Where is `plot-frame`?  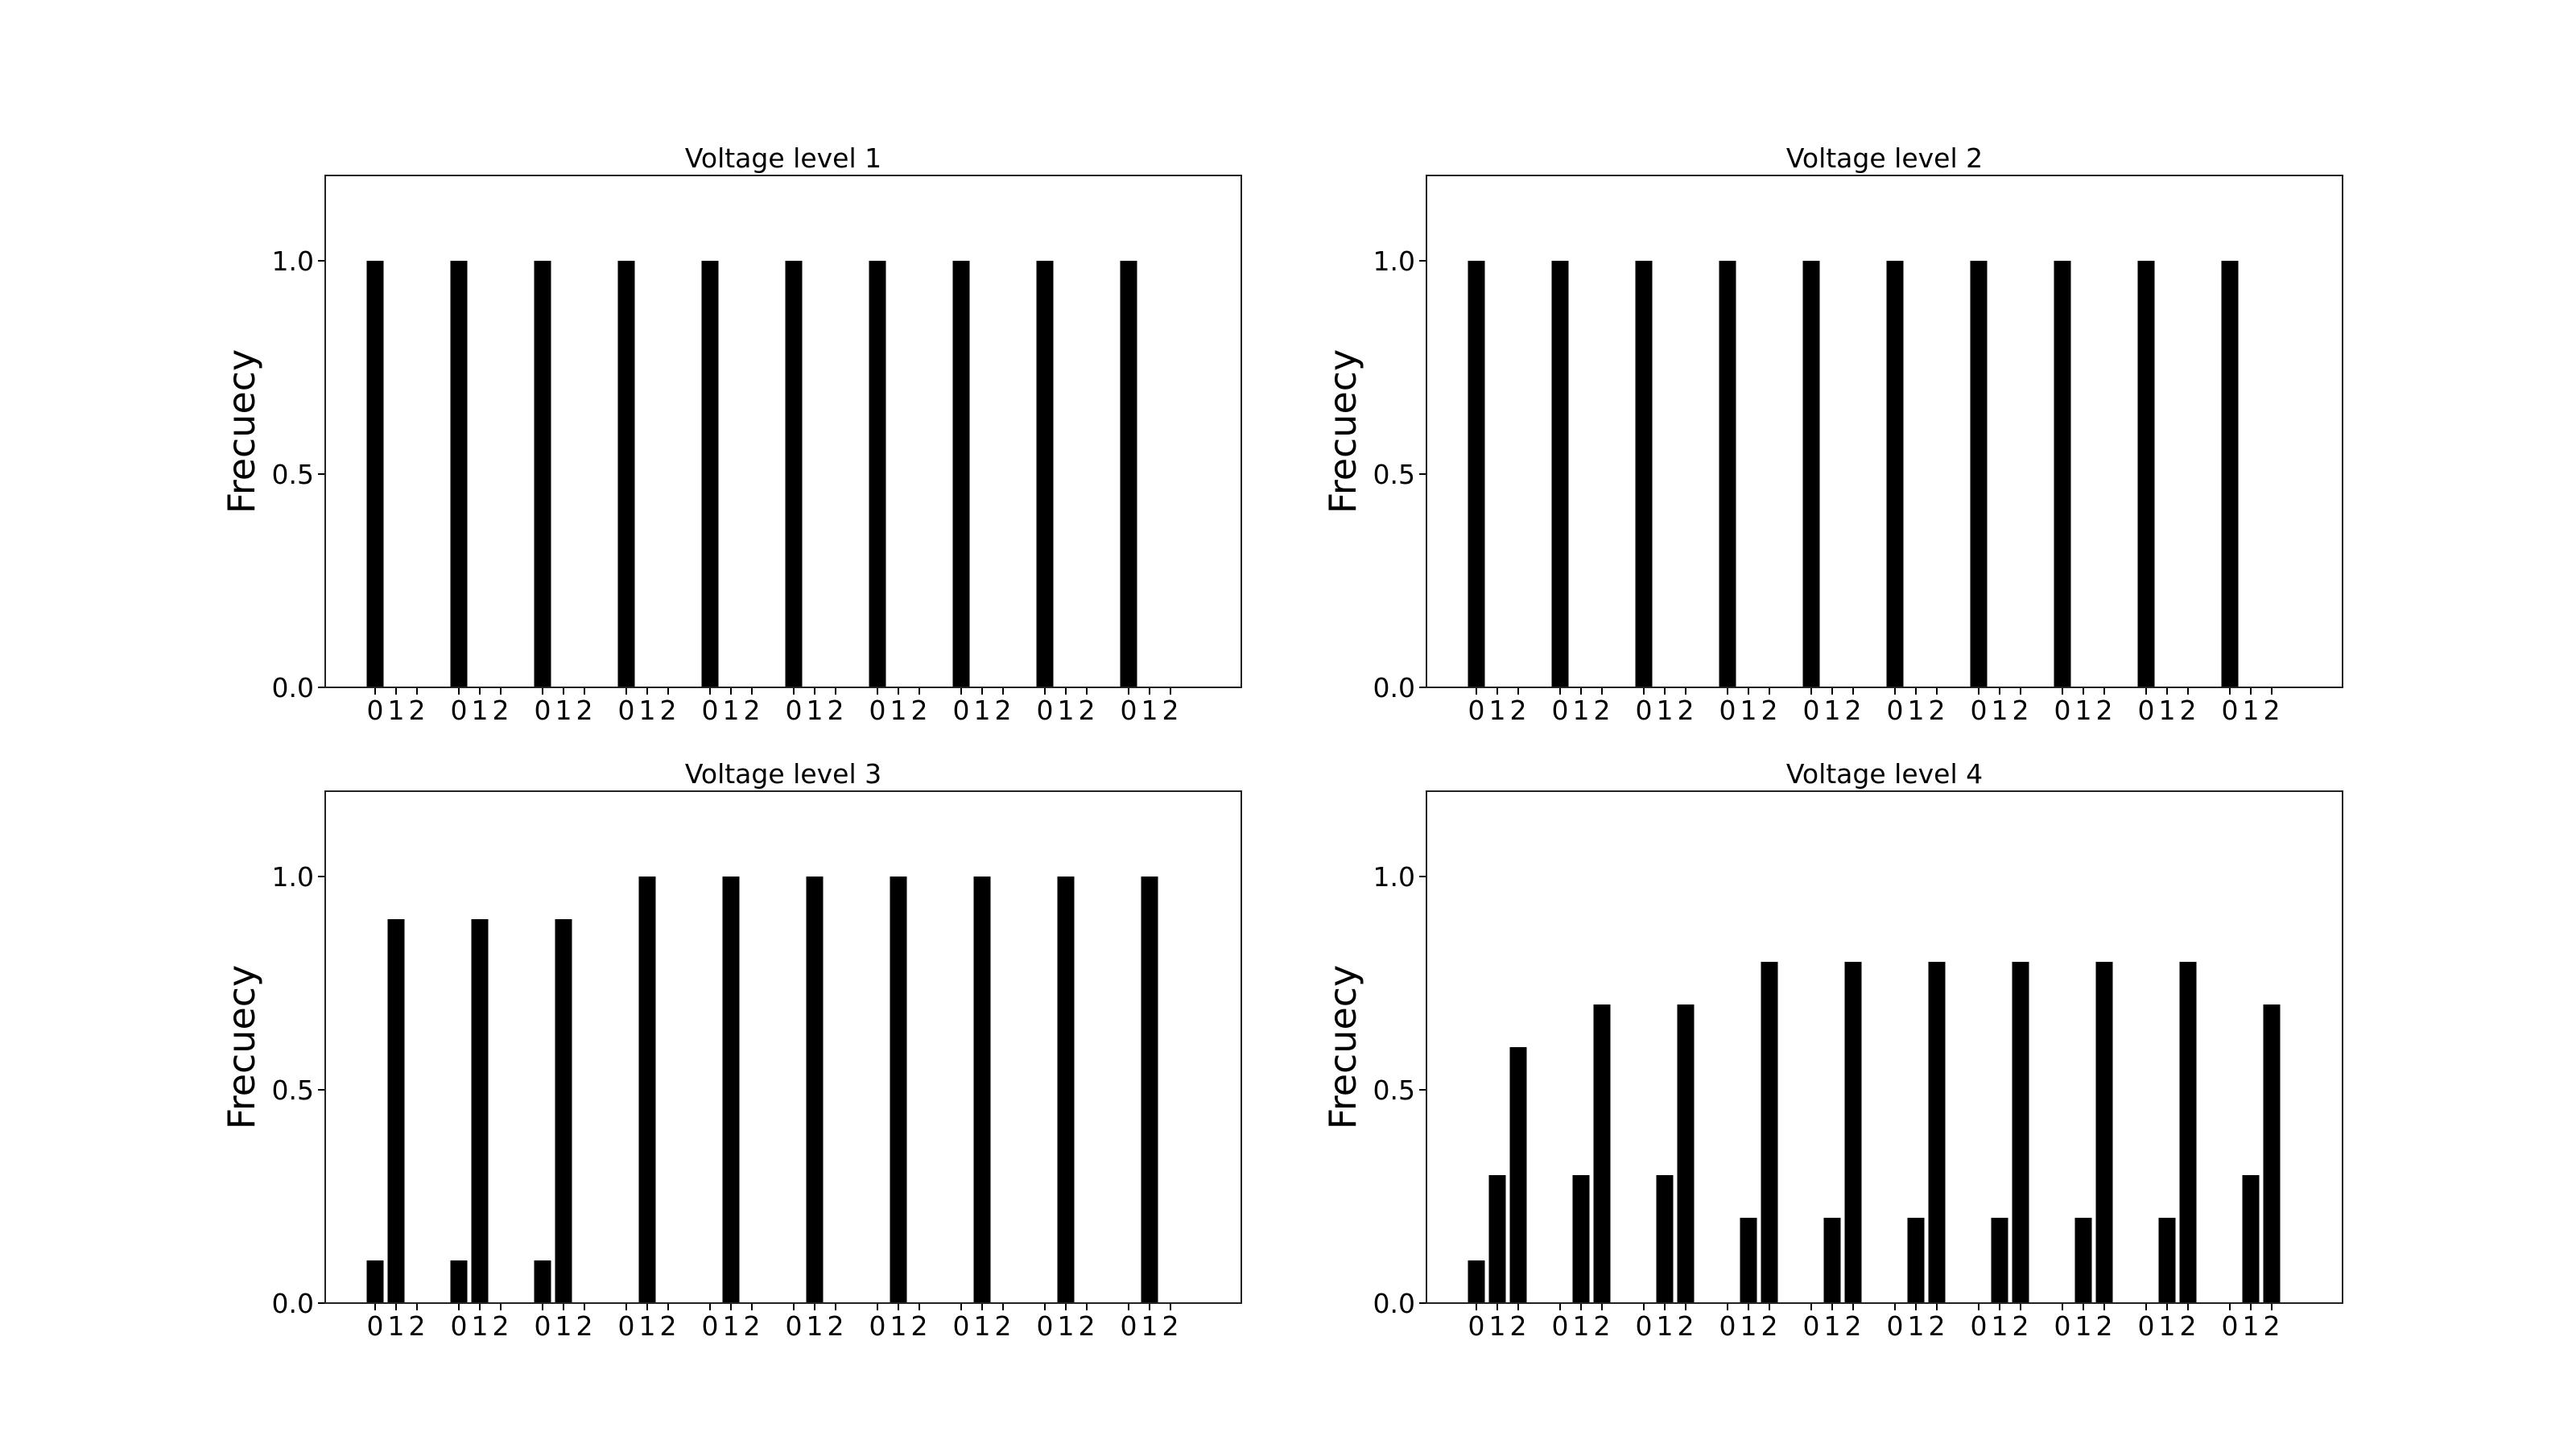
plot-frame is located at coordinates (1884, 1047).